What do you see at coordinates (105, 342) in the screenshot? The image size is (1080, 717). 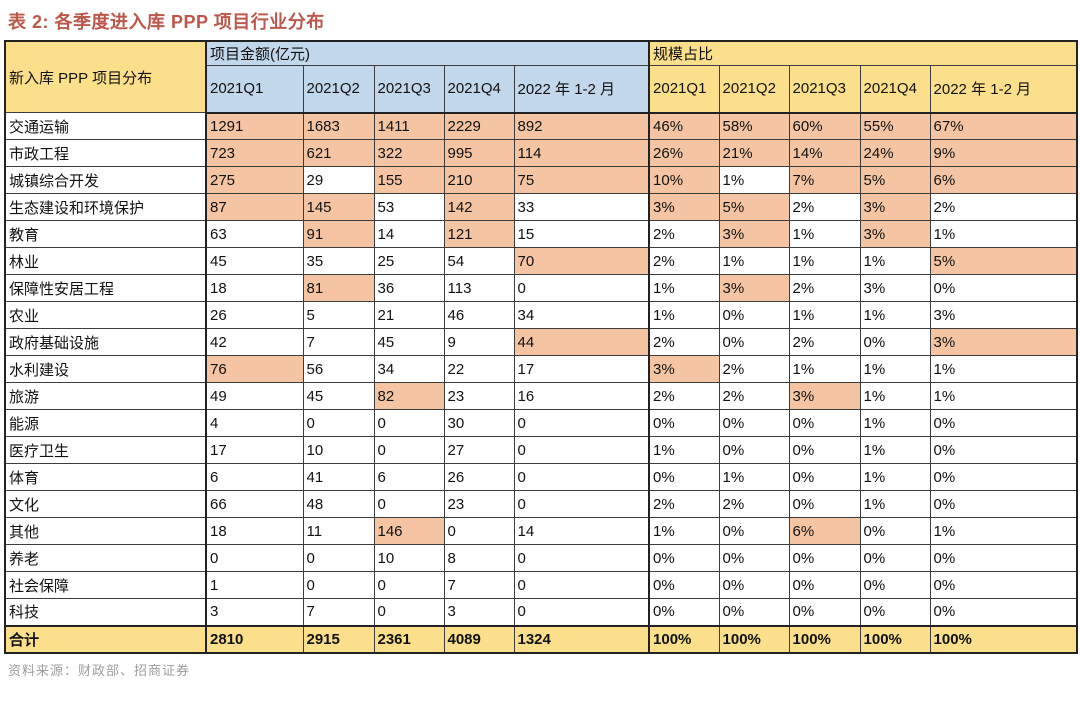 I see `row-label: 政府基础设施` at bounding box center [105, 342].